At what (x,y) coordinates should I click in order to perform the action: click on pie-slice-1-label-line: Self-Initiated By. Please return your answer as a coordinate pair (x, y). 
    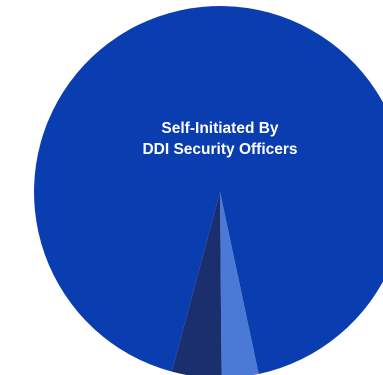
    Looking at the image, I should click on (220, 128).